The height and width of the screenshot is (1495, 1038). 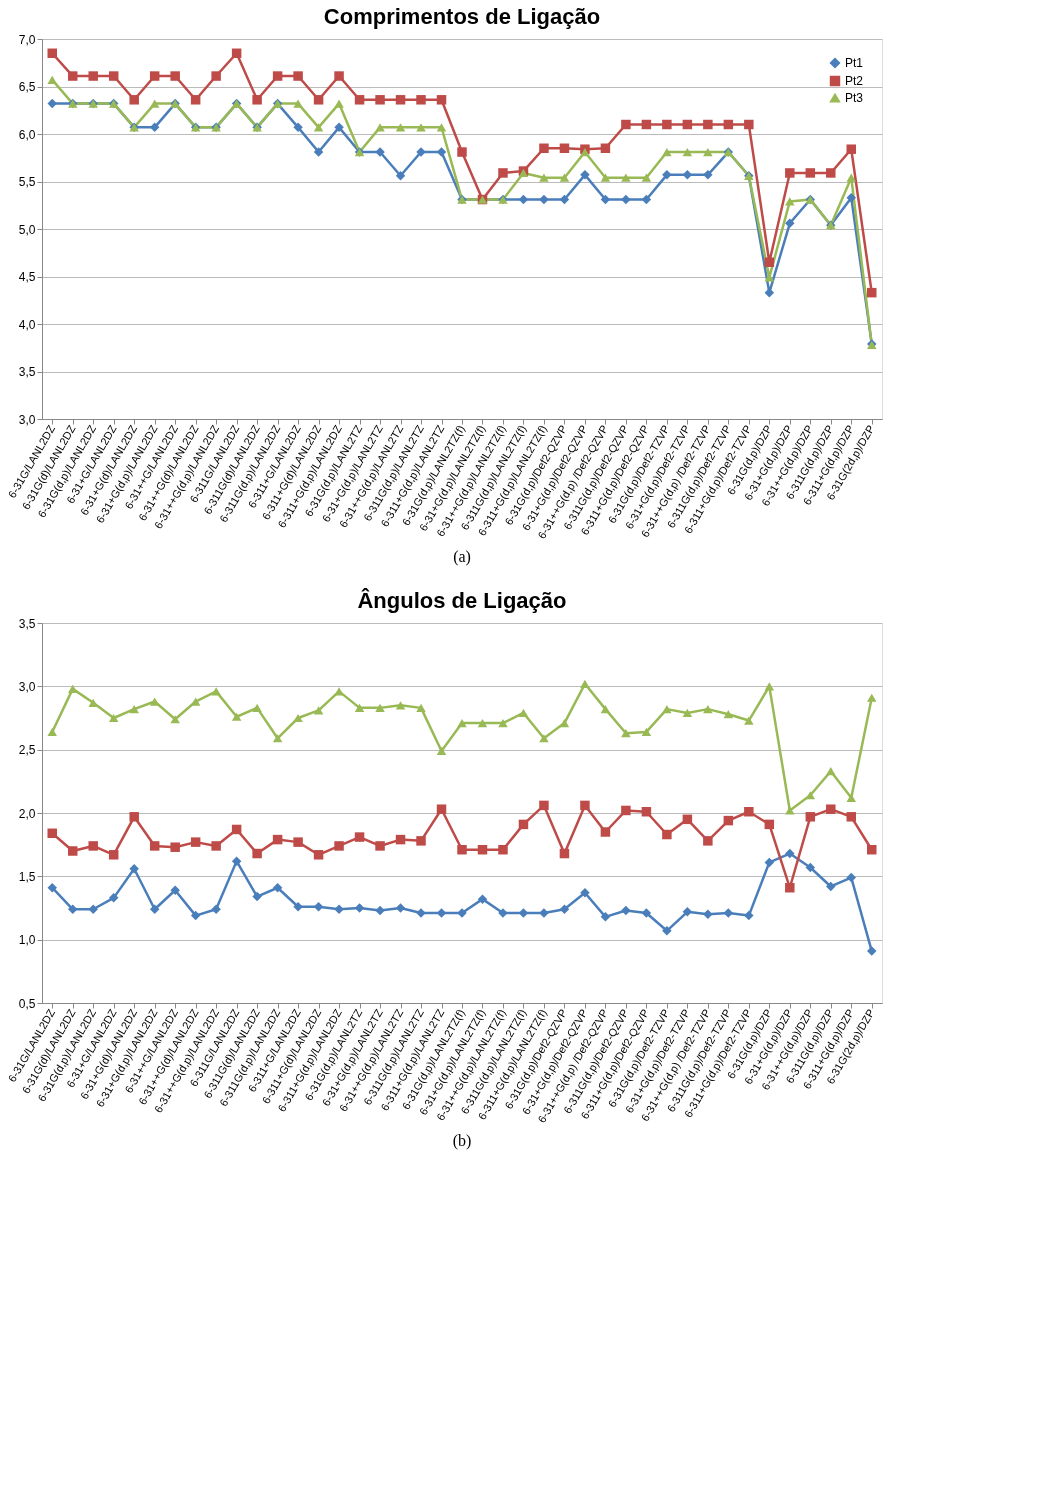 What do you see at coordinates (27, 182) in the screenshot?
I see `y-tick-label: 5,5` at bounding box center [27, 182].